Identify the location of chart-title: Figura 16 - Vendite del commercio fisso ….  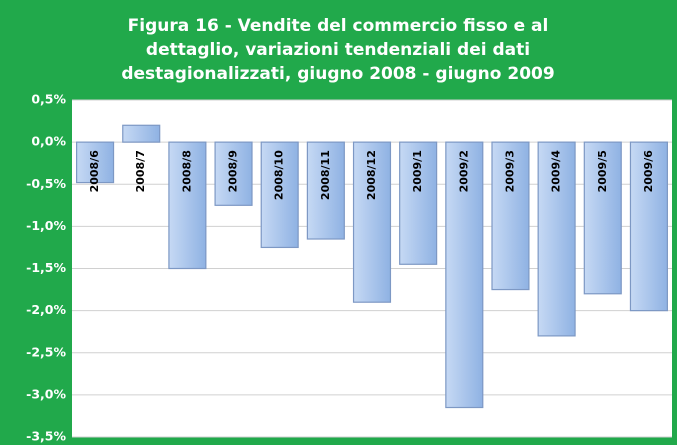
(338, 26).